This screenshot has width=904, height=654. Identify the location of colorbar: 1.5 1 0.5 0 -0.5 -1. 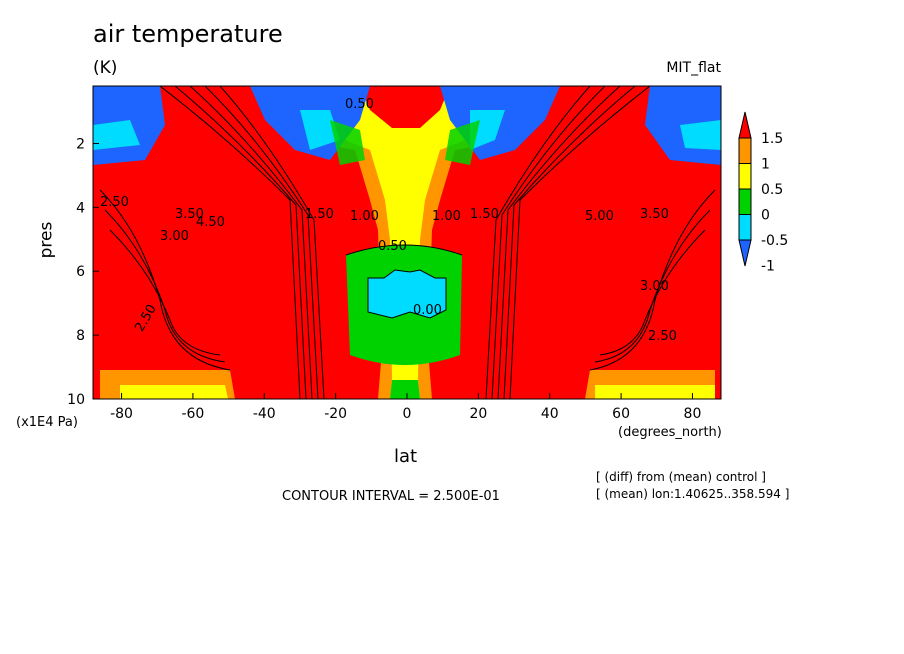
(763, 193).